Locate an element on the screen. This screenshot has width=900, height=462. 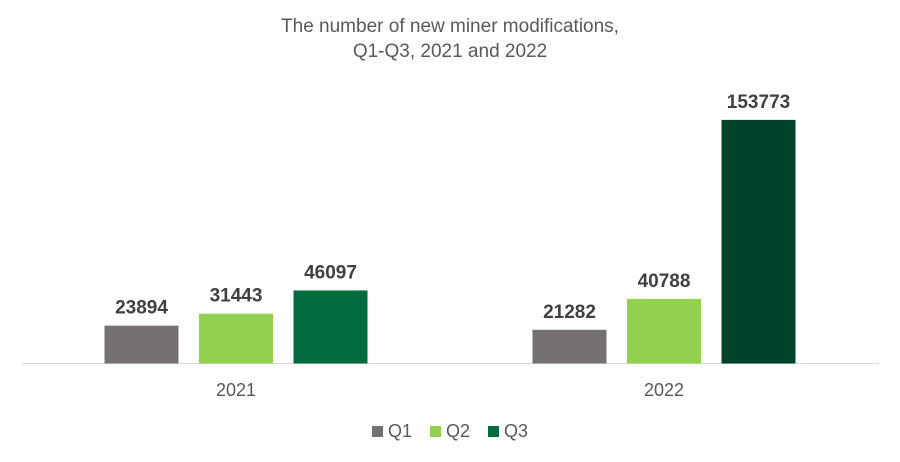
legend-label-q1: Q1 is located at coordinates (399, 431).